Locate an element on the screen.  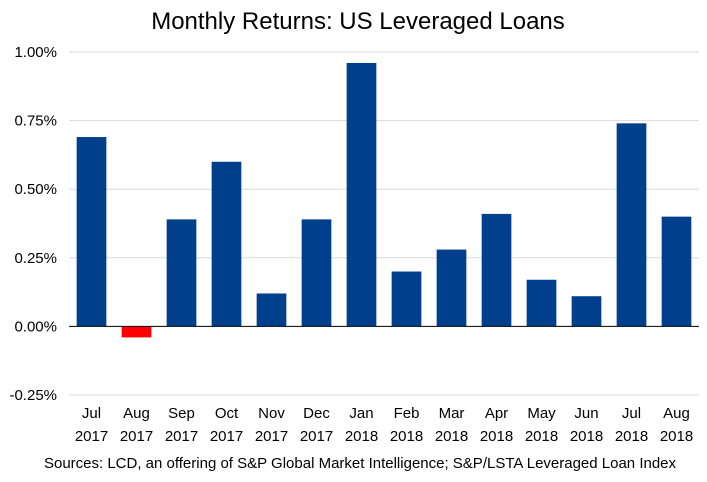
x-tick-month: May is located at coordinates (541, 413).